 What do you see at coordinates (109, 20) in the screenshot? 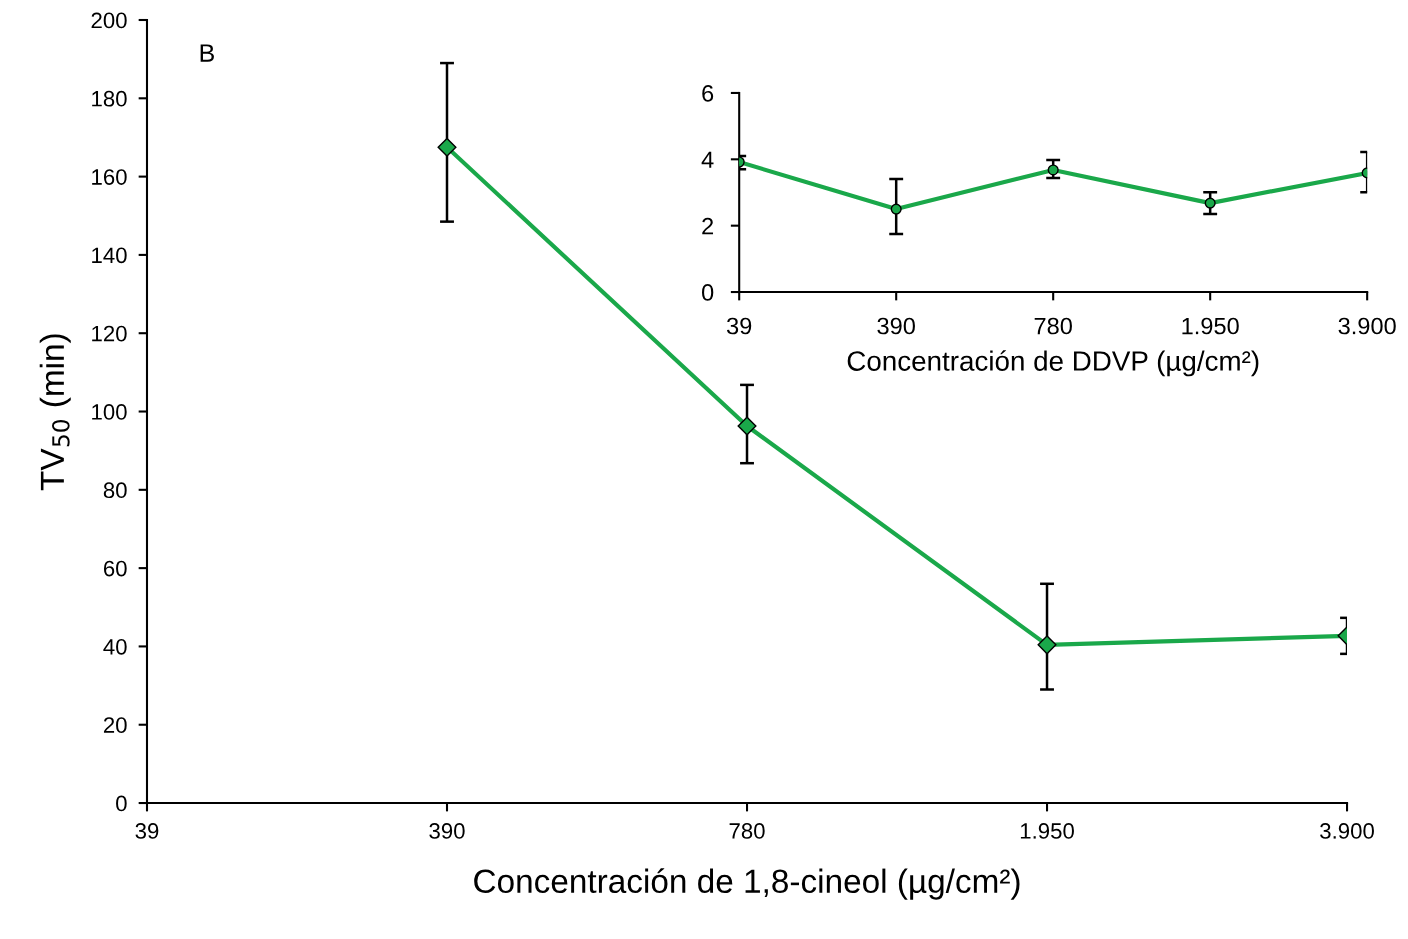
I see `y-tick-label: 200` at bounding box center [109, 20].